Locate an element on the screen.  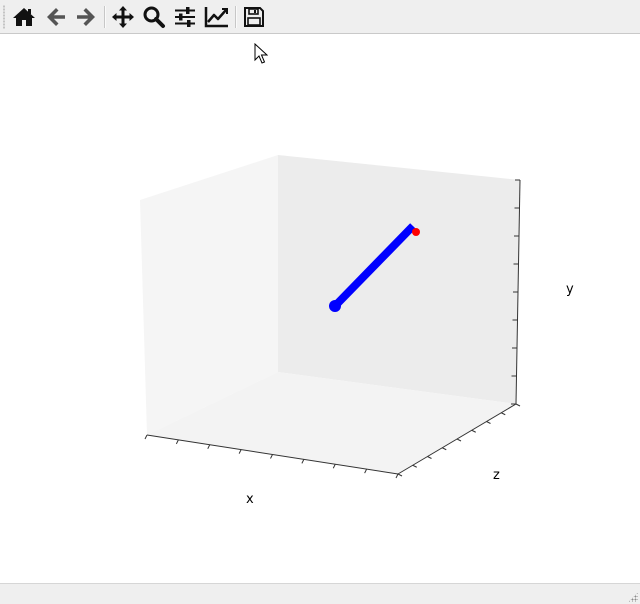
z-axis-ticks is located at coordinates (459, 440).